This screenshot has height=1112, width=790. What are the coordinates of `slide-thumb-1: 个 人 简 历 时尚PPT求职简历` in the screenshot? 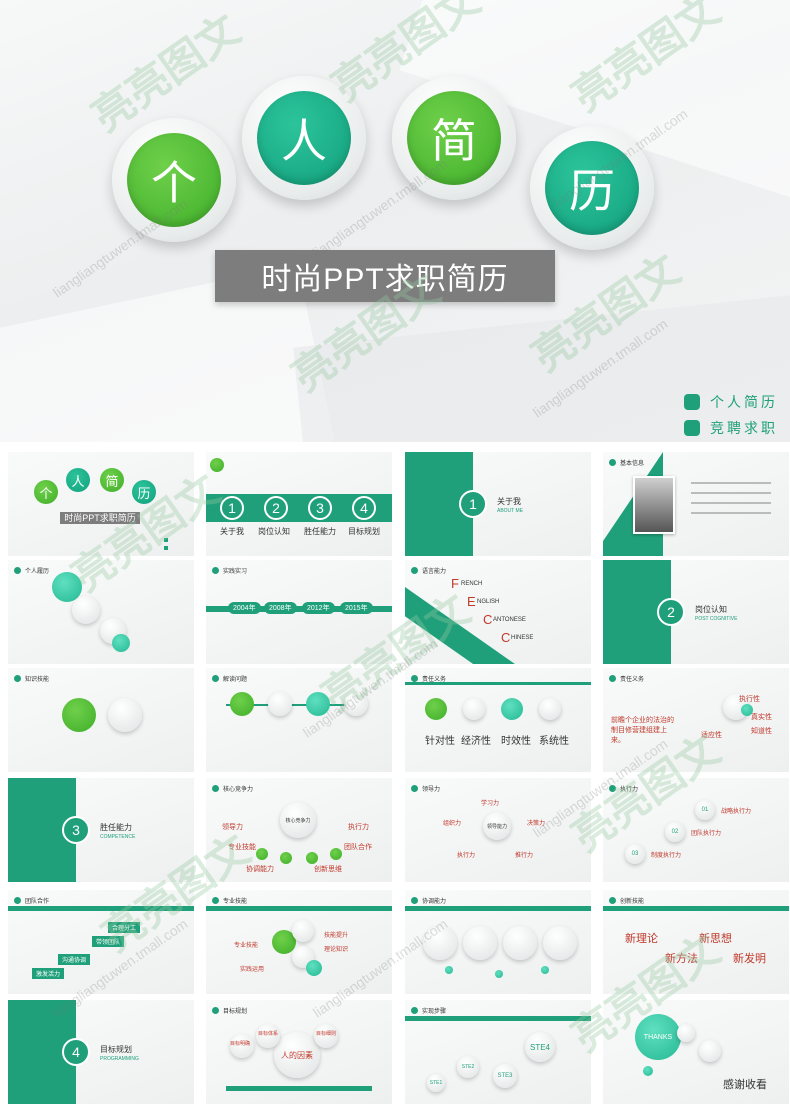 It's located at (101, 504).